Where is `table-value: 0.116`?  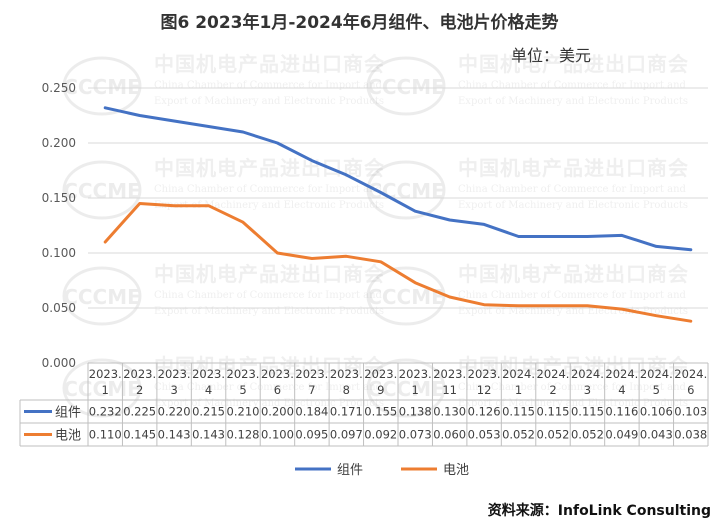 table-value: 0.116 is located at coordinates (621, 412).